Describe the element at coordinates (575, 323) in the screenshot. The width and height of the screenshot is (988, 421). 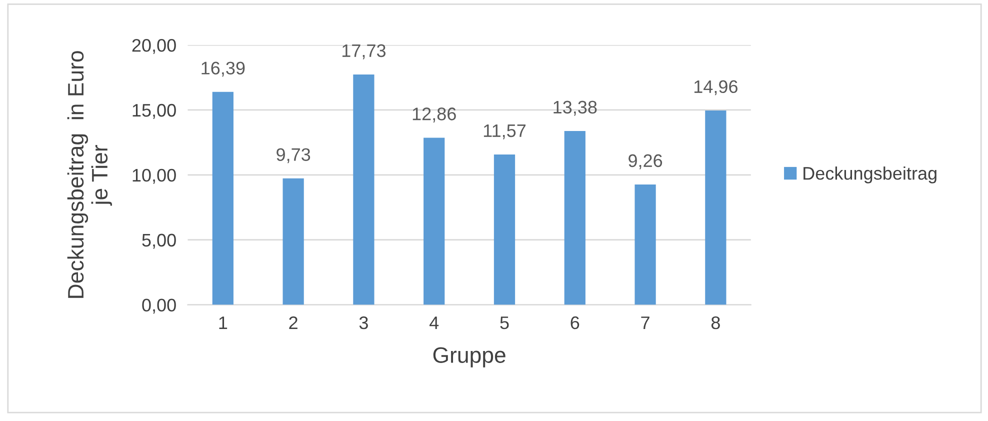
I see `x-tick-label: 6` at that location.